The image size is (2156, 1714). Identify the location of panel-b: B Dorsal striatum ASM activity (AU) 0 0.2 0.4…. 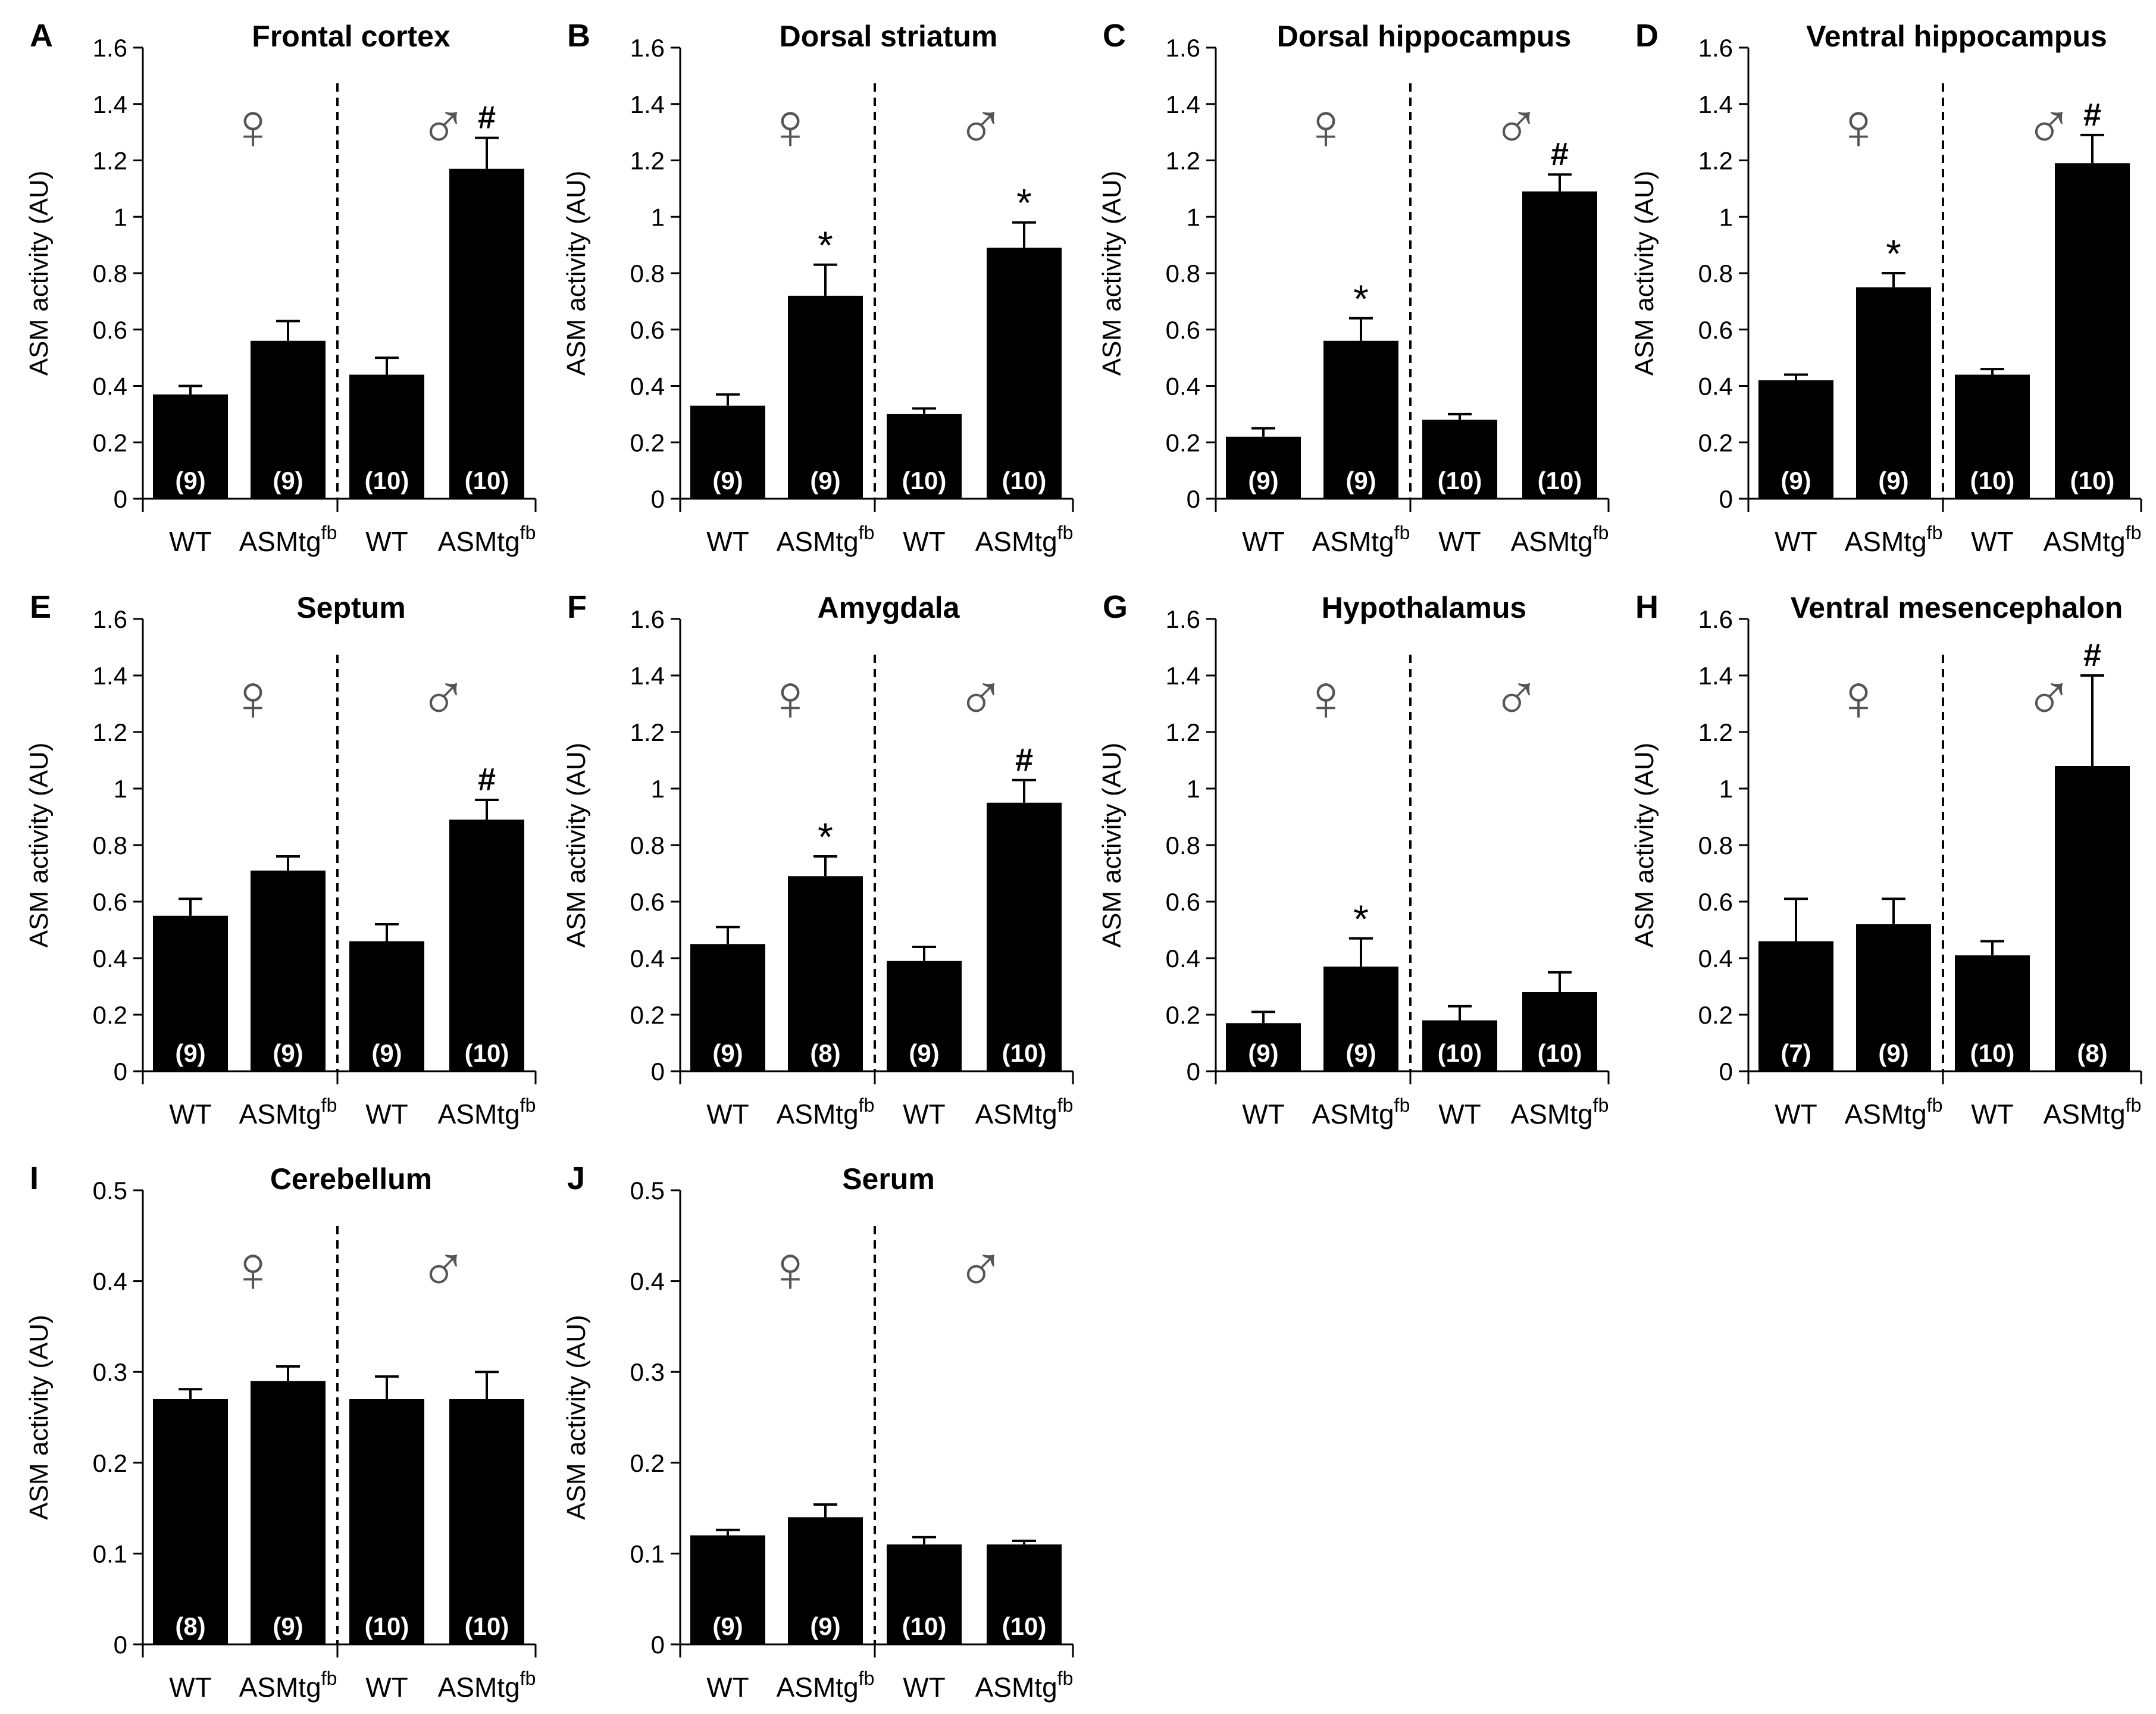
(818, 287).